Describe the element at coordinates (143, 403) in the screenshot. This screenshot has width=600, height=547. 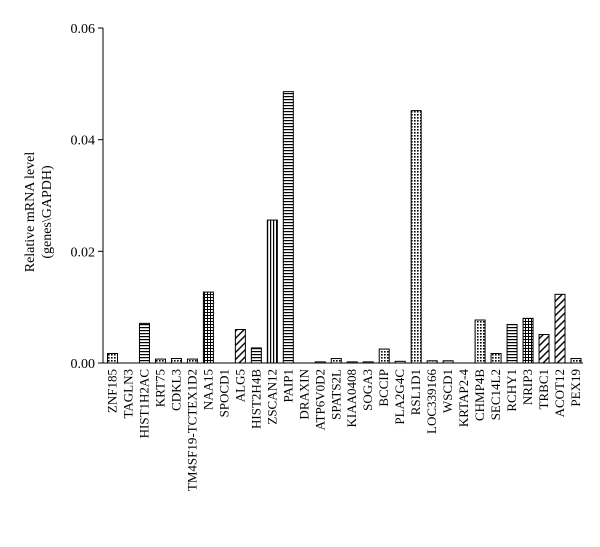
I see `x-tick-label: HIST1H2AC` at that location.